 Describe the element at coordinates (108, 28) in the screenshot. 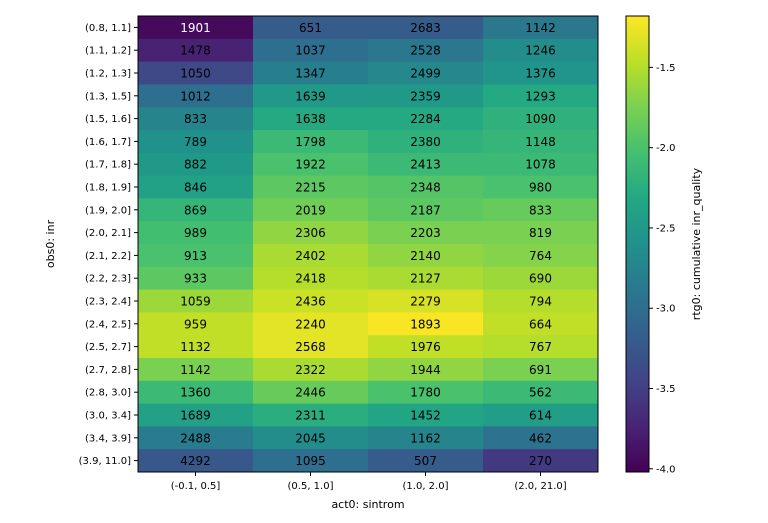

I see `y-tick-label: (0.8, 1.1]` at that location.